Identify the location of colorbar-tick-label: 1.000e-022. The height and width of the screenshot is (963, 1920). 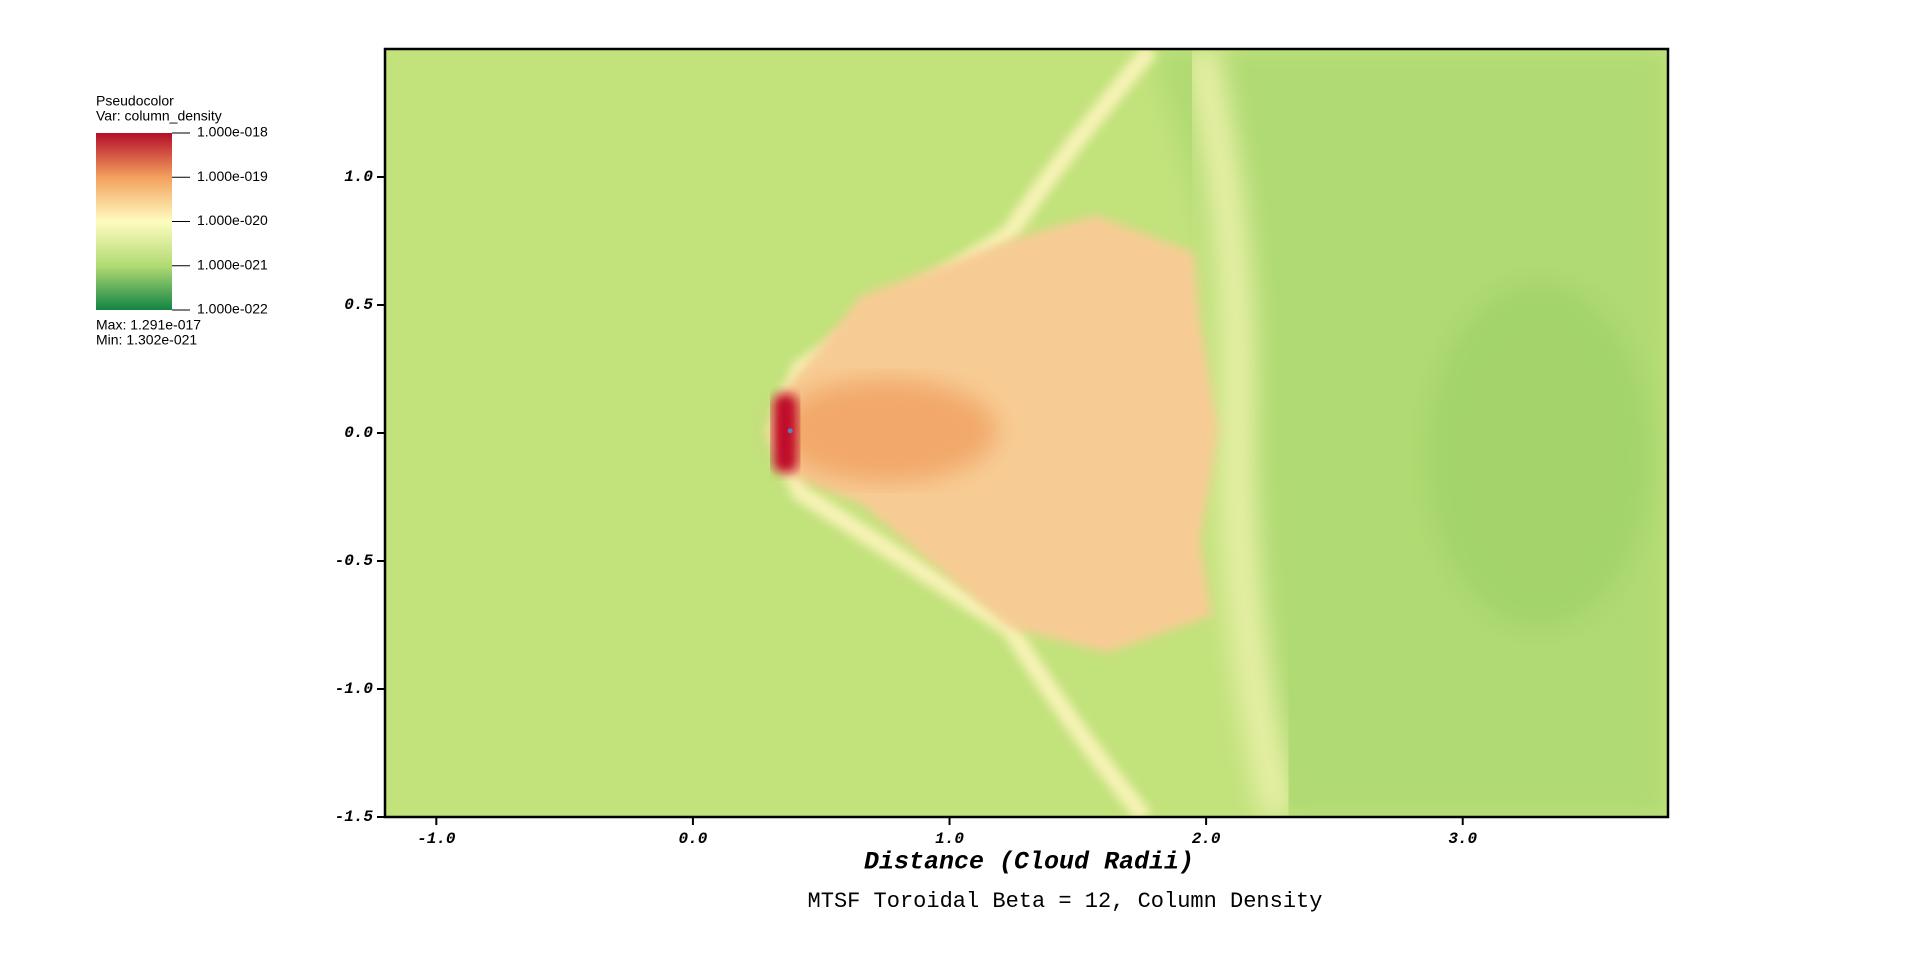
(232, 309).